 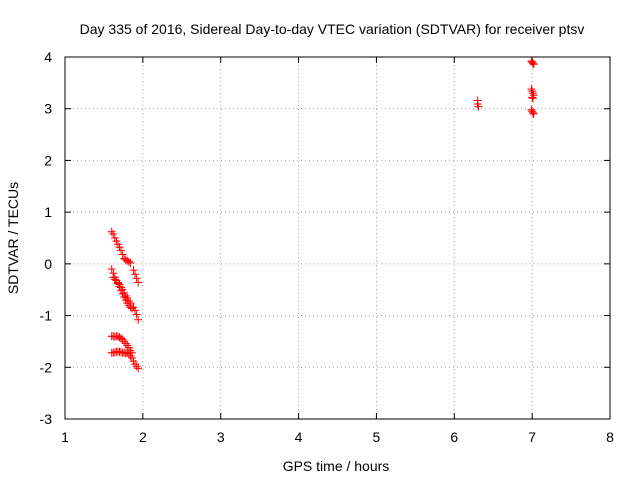 What do you see at coordinates (454, 437) in the screenshot?
I see `x-tick-label: 6` at bounding box center [454, 437].